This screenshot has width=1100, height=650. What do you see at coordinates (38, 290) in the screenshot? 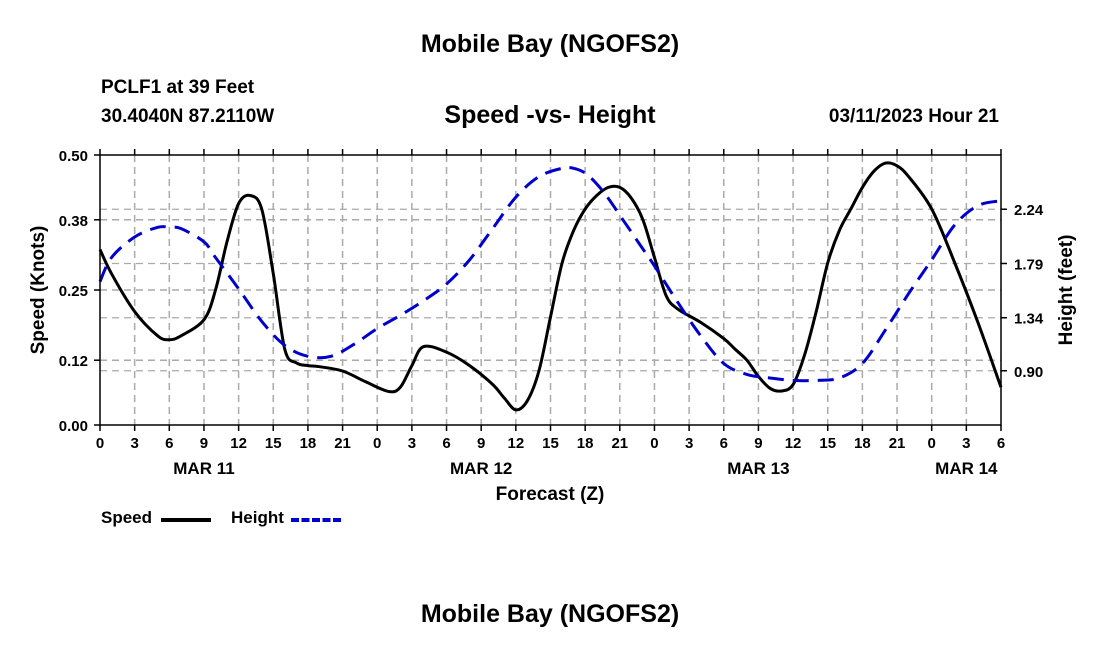
I see `y-axis-label-left: Speed (Knots)` at bounding box center [38, 290].